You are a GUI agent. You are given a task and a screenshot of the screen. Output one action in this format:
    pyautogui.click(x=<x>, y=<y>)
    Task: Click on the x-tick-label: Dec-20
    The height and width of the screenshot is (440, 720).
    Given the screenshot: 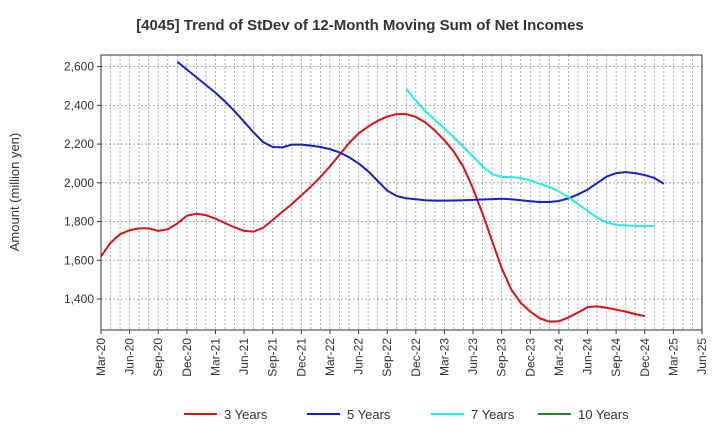 What is the action you would take?
    pyautogui.click(x=187, y=357)
    